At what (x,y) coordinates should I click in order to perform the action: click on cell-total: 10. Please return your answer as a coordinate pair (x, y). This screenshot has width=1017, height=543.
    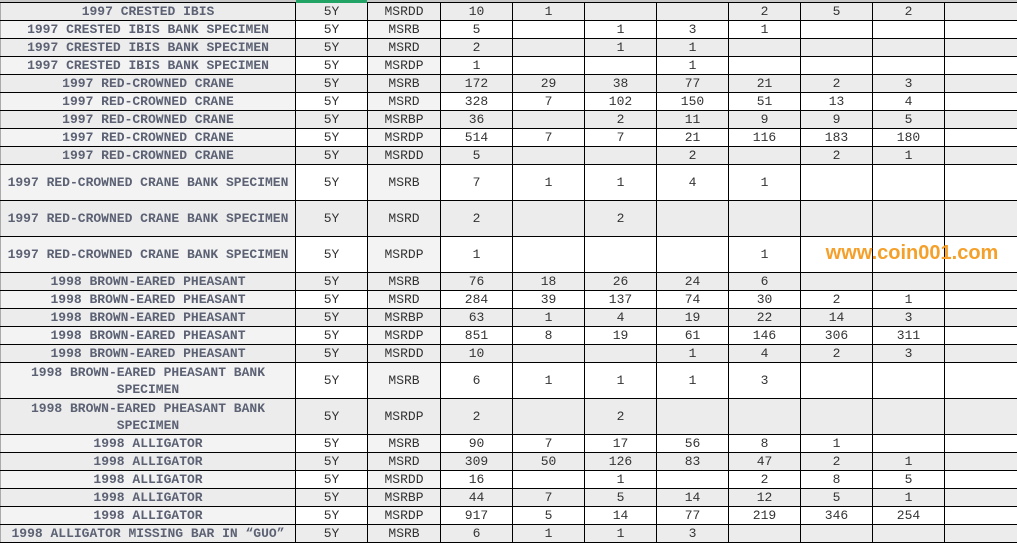
    Looking at the image, I should click on (477, 12).